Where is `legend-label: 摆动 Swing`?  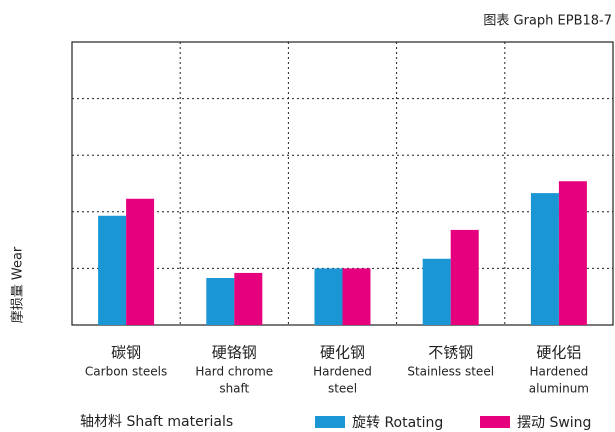
legend-label: 摆动 Swing is located at coordinates (554, 423).